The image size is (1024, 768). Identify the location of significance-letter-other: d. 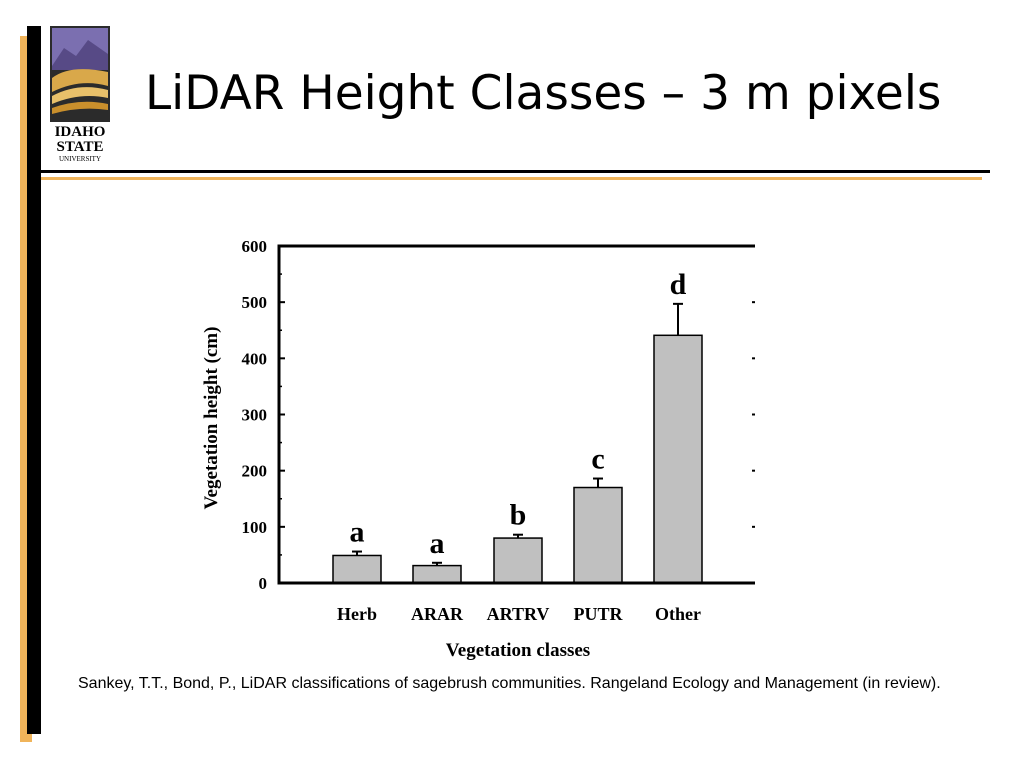
(678, 284).